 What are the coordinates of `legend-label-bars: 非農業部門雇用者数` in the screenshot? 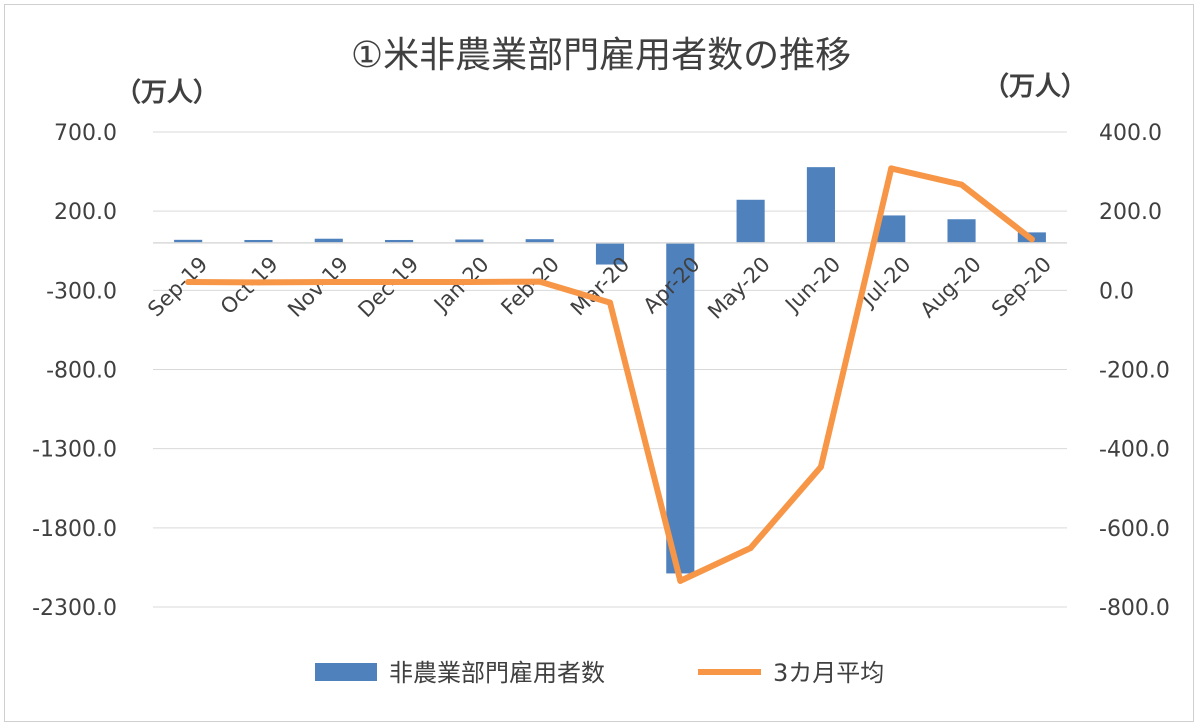 It's located at (497, 673).